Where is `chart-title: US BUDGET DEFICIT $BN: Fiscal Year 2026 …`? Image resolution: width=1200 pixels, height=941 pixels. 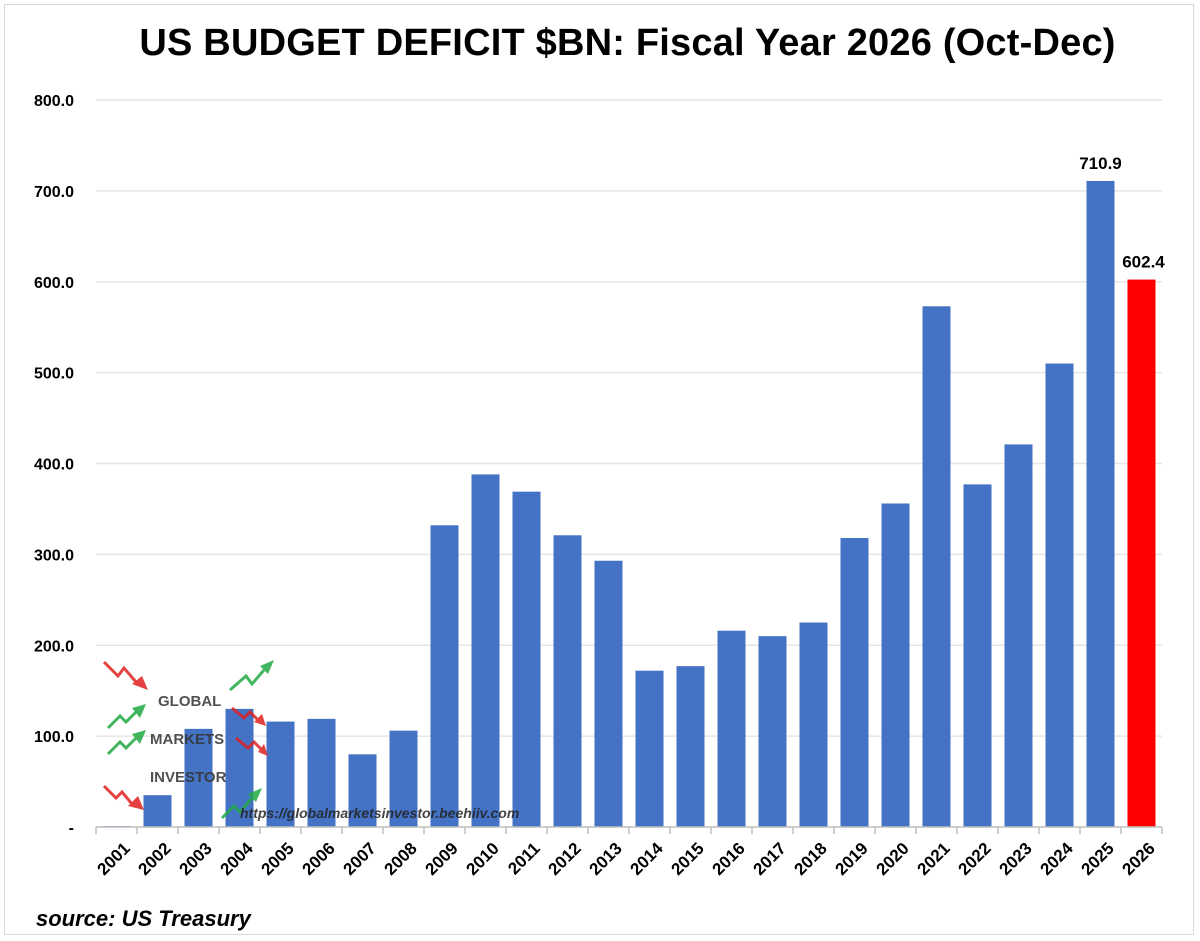 chart-title: US BUDGET DEFICIT $BN: Fiscal Year 2026 … is located at coordinates (627, 43).